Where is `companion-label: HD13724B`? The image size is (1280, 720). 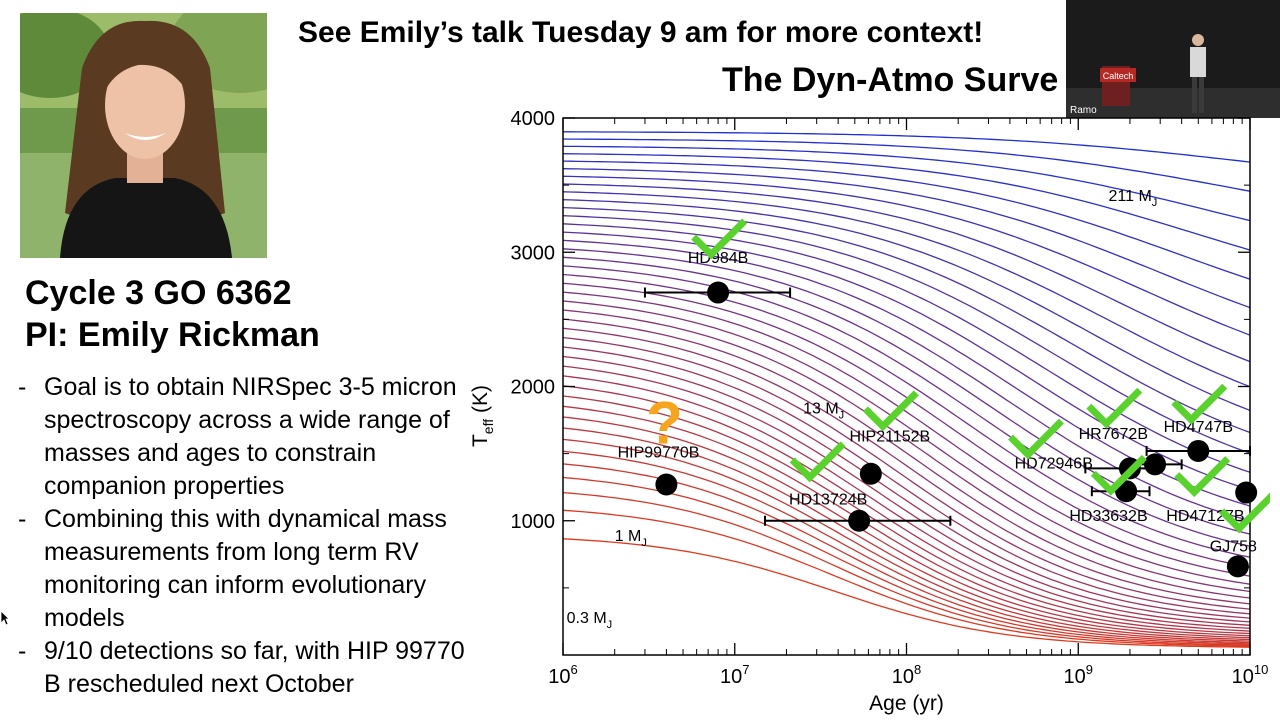 companion-label: HD13724B is located at coordinates (828, 500).